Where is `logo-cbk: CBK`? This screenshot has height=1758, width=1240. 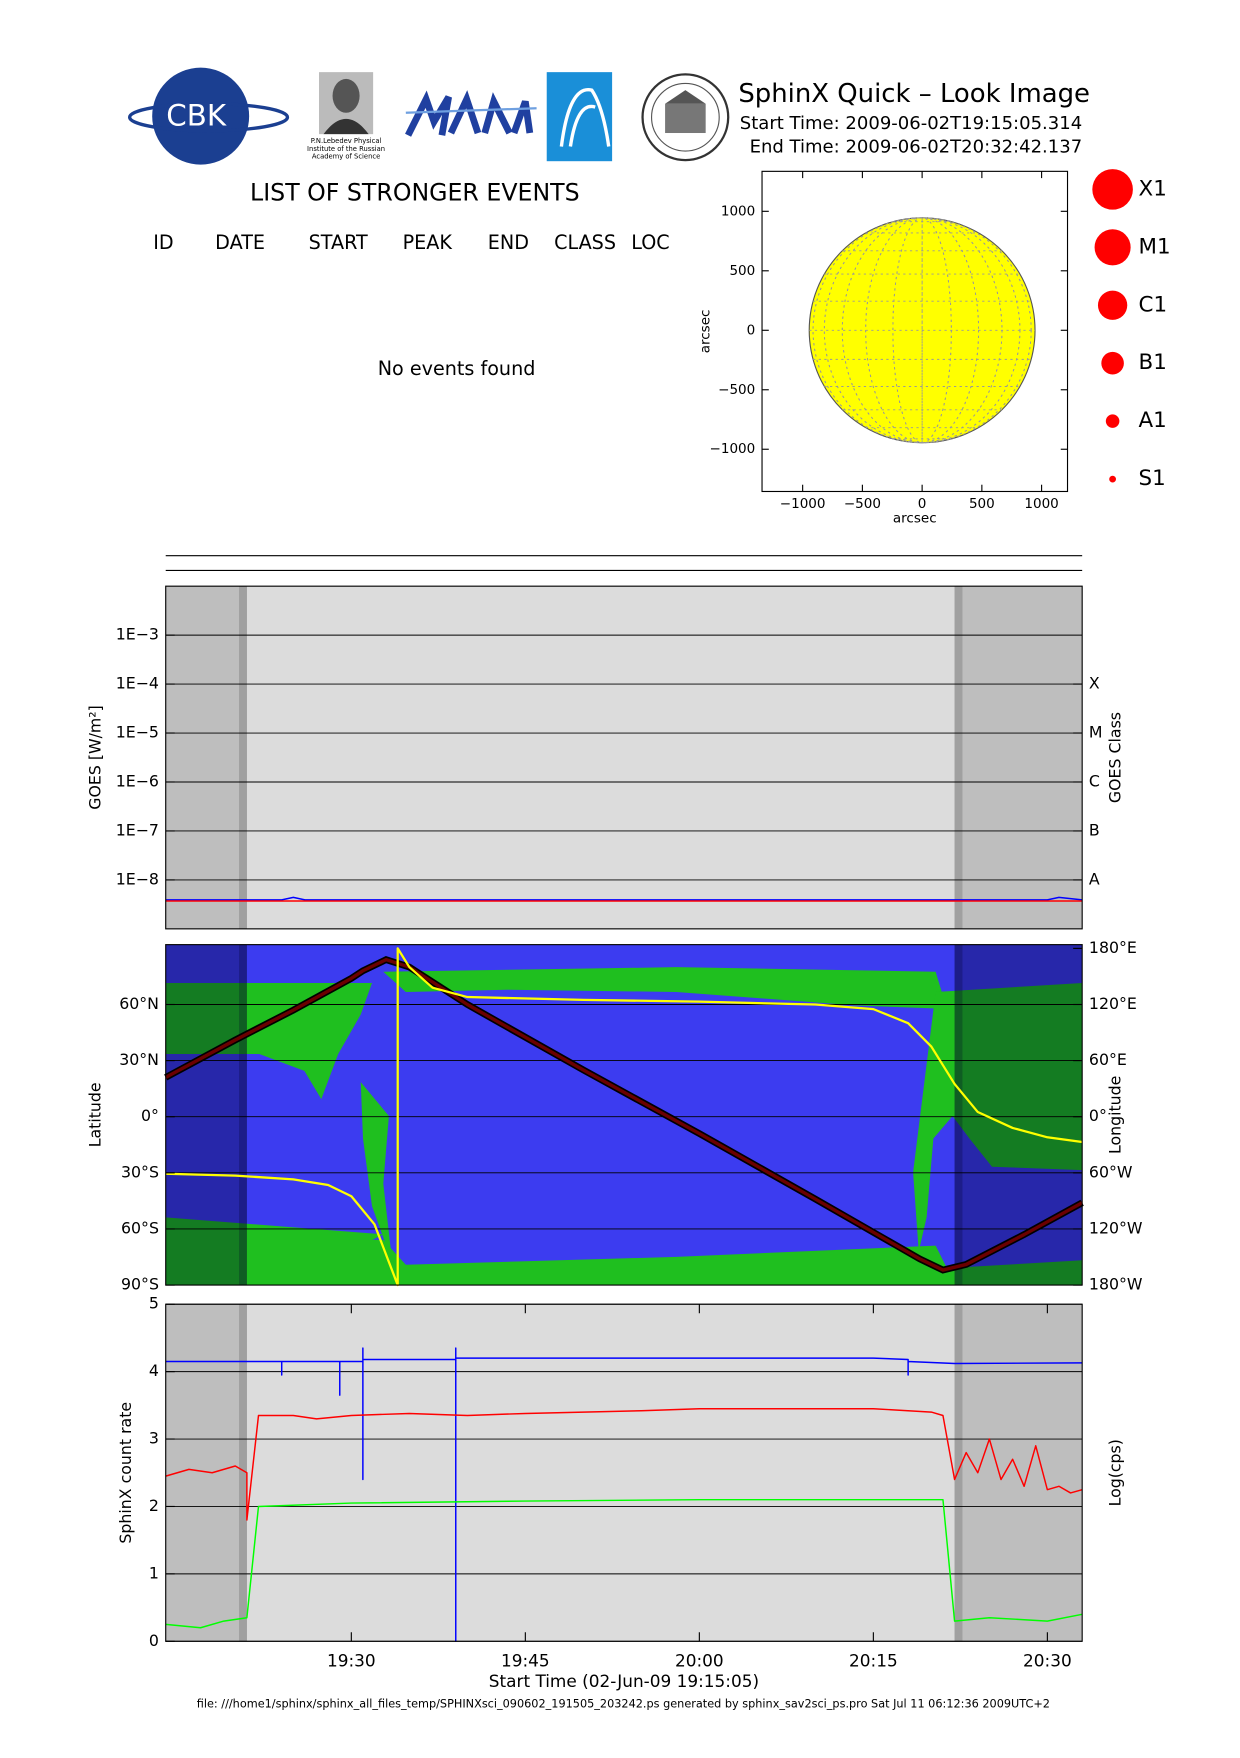
logo-cbk: CBK is located at coordinates (209, 116).